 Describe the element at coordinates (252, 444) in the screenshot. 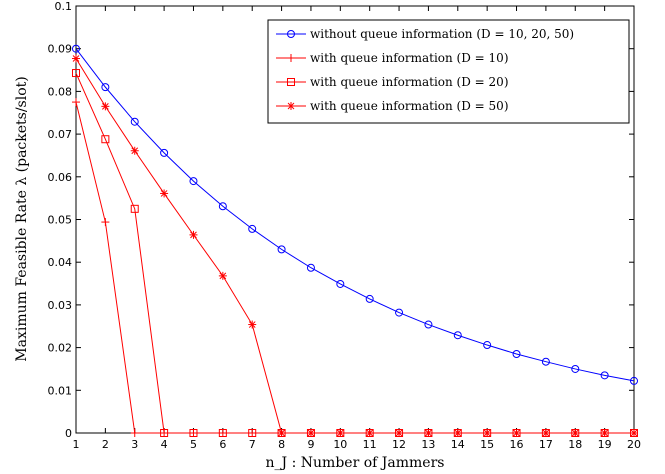

I see `x-tick-label: 7` at that location.